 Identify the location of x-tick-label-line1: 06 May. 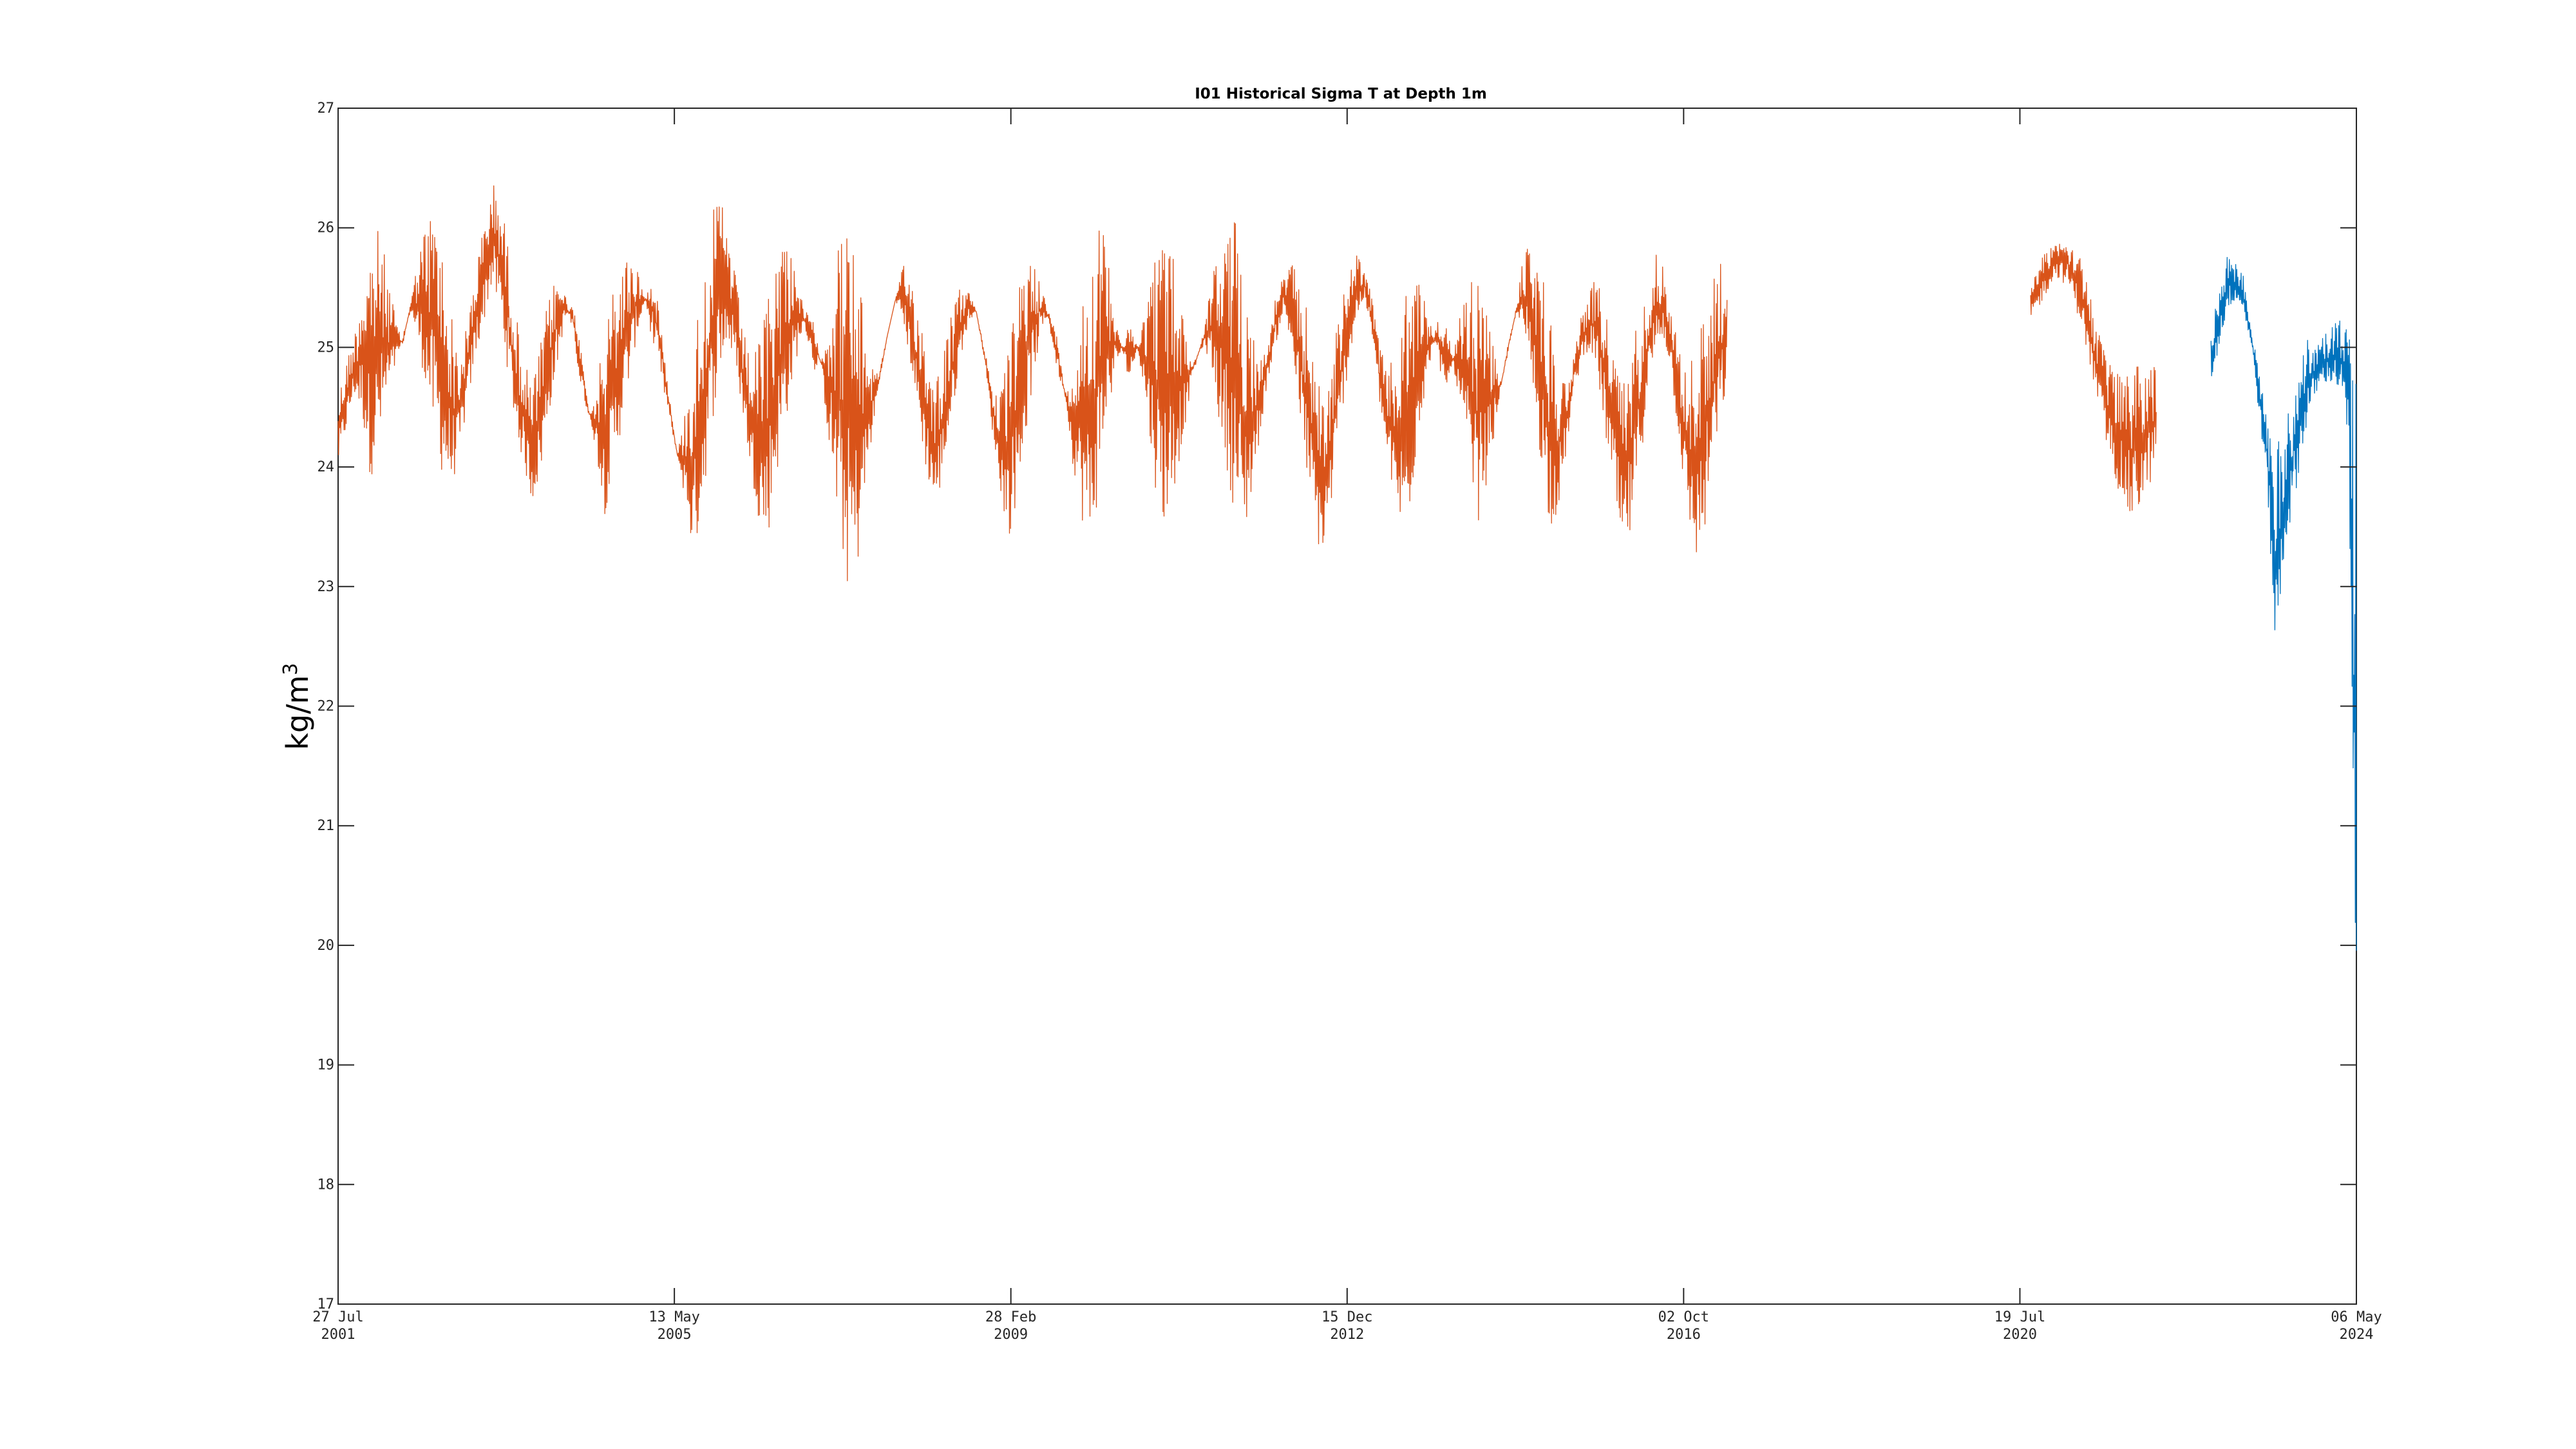
(2357, 1317).